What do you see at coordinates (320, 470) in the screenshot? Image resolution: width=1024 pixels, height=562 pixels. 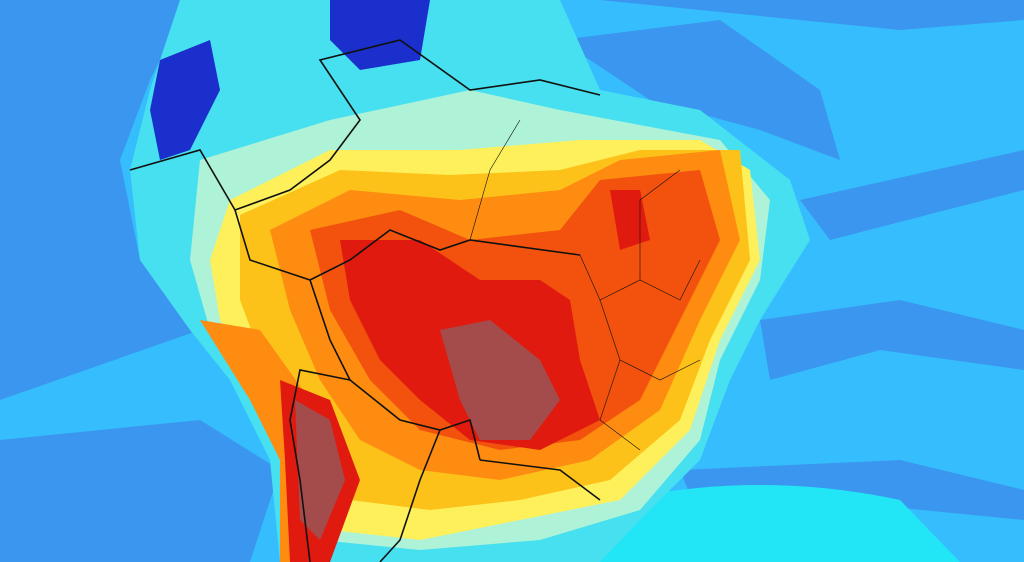 I see `chile-brown` at bounding box center [320, 470].